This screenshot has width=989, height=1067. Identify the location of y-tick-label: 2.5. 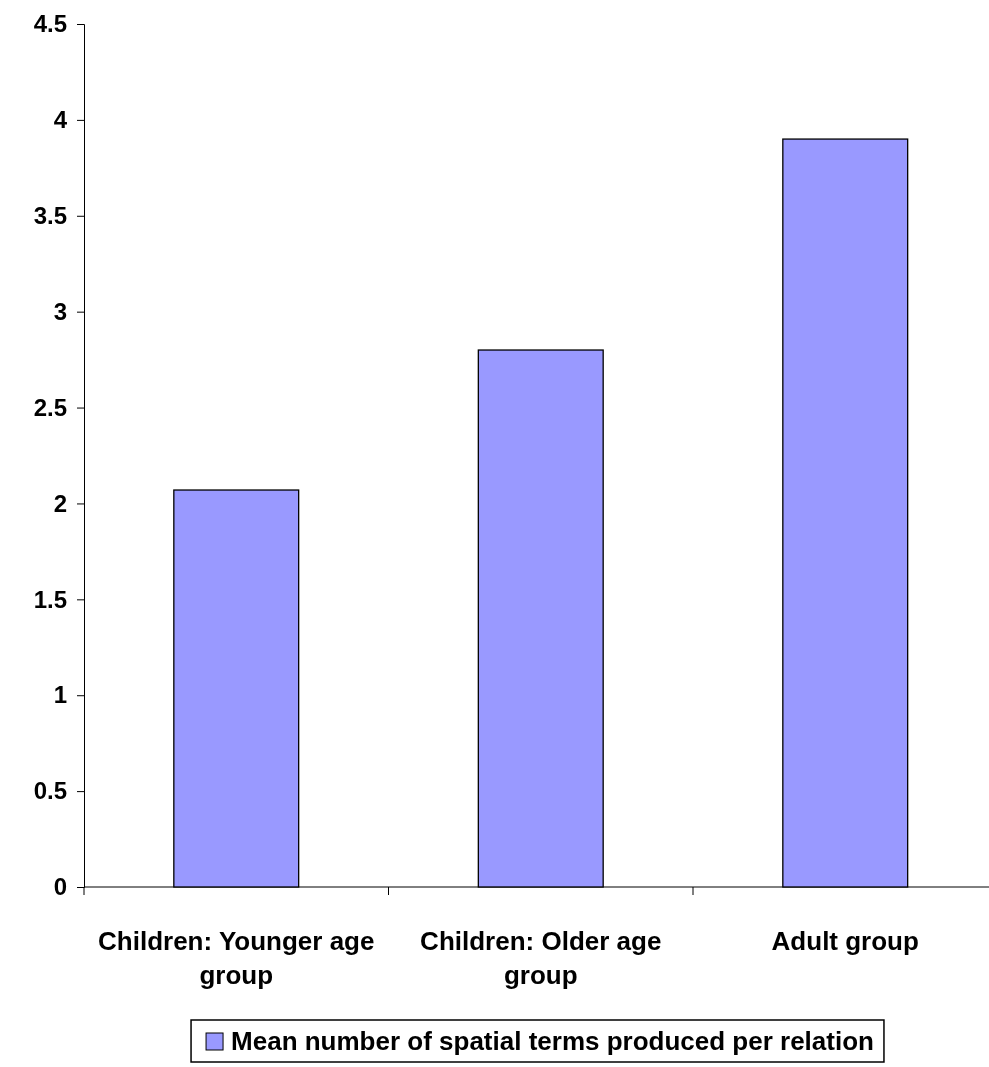
(50, 407).